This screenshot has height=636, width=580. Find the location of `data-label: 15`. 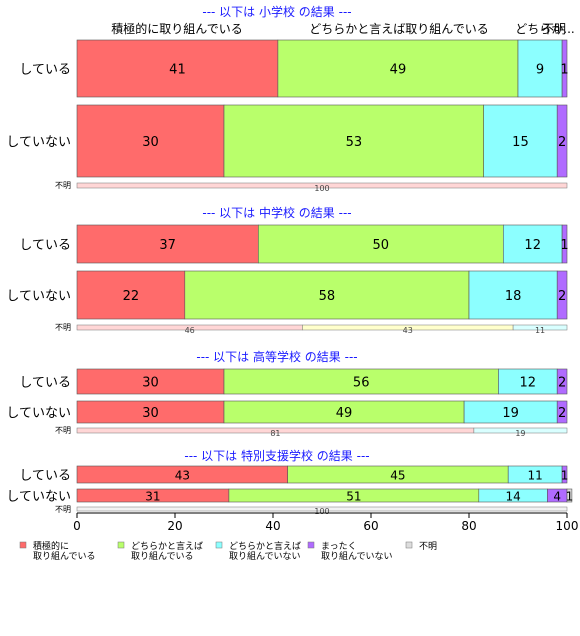

data-label: 15 is located at coordinates (520, 142).